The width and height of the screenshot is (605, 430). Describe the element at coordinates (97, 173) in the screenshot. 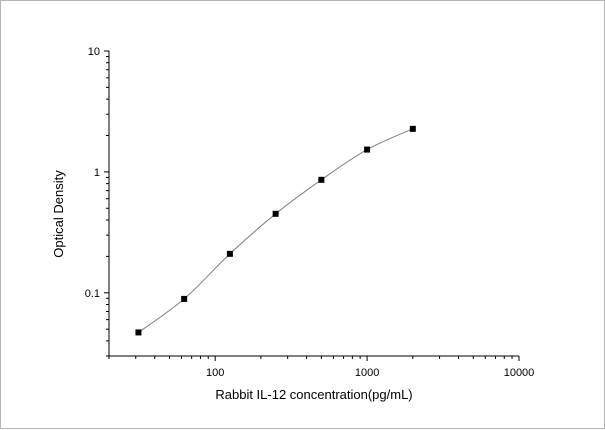

I see `y-tick-label: 1` at that location.